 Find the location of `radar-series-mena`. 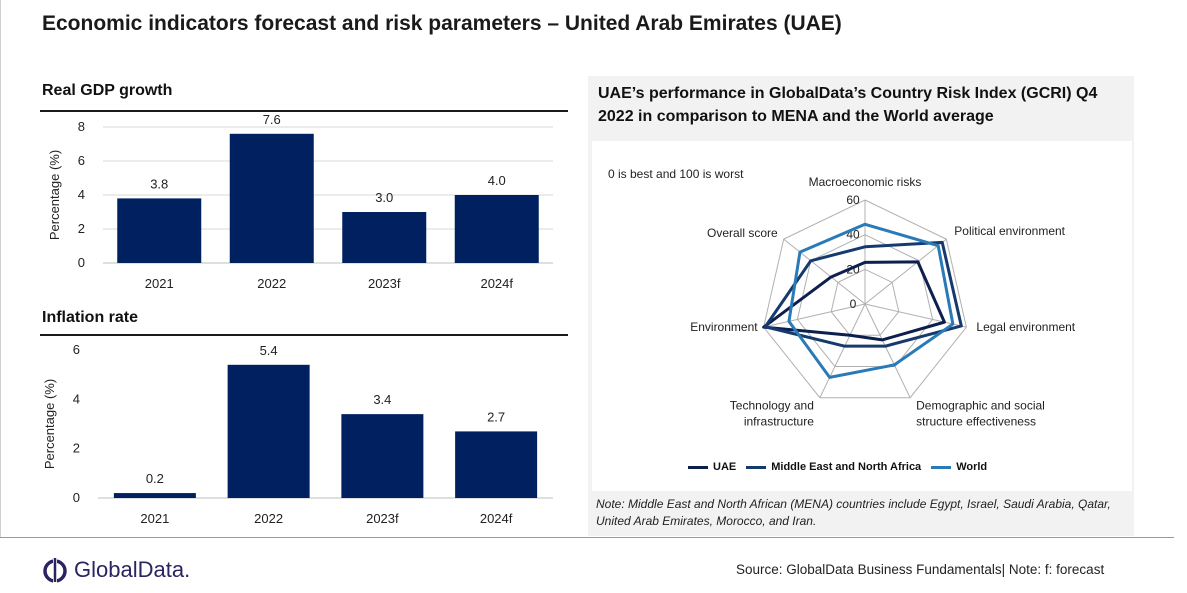

radar-series-mena is located at coordinates (863, 294).